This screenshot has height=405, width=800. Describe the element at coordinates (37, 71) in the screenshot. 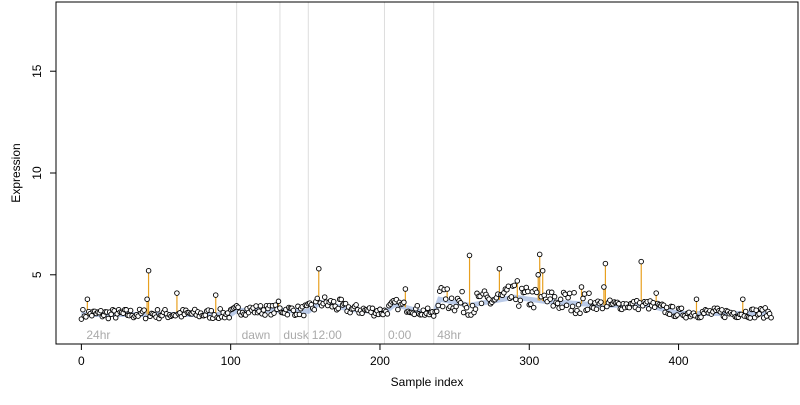

I see `y-tick-label: 15` at that location.